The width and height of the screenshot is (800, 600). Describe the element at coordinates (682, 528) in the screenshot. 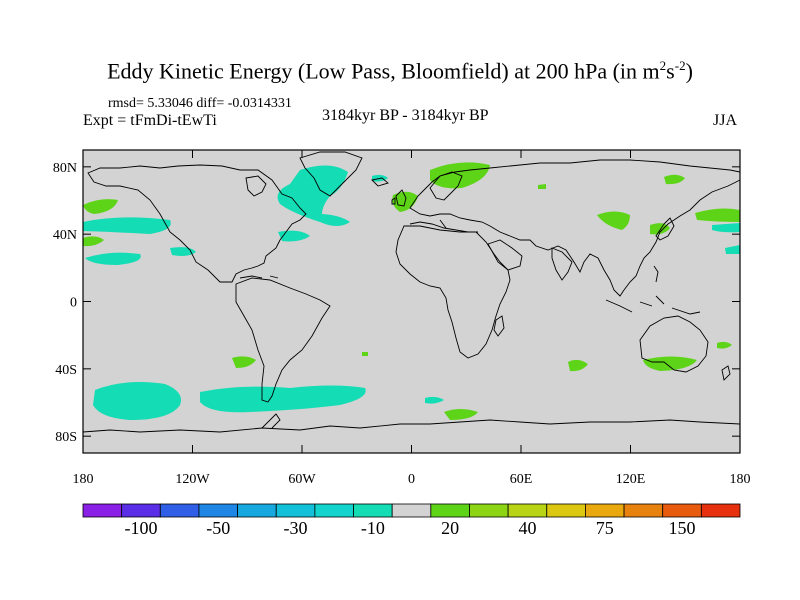

I see `colorbar-label: 150` at that location.